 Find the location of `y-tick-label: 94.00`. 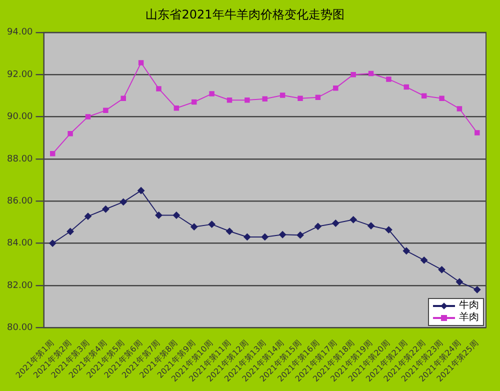

y-tick-label: 94.00 is located at coordinates (20, 33).